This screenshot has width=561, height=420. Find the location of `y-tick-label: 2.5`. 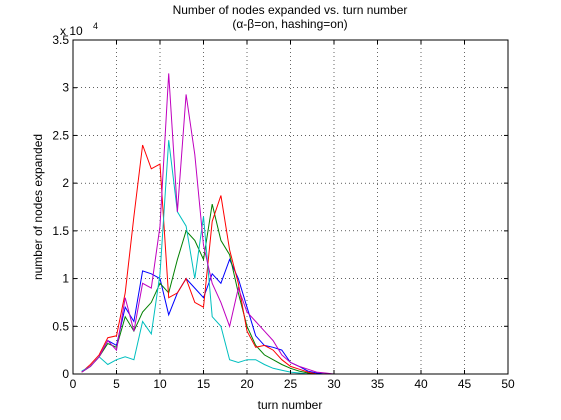

y-tick-label: 2.5 is located at coordinates (60, 135).